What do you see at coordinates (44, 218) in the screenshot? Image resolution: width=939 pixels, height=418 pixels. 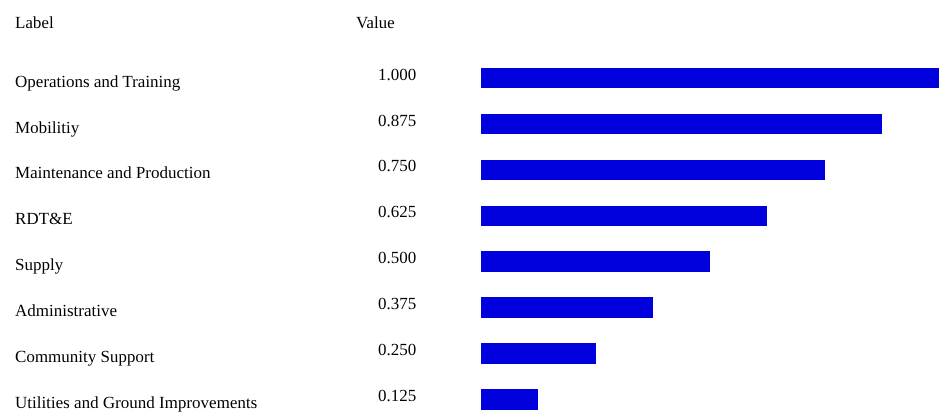 I see `y-tick-label: RDT&E` at bounding box center [44, 218].